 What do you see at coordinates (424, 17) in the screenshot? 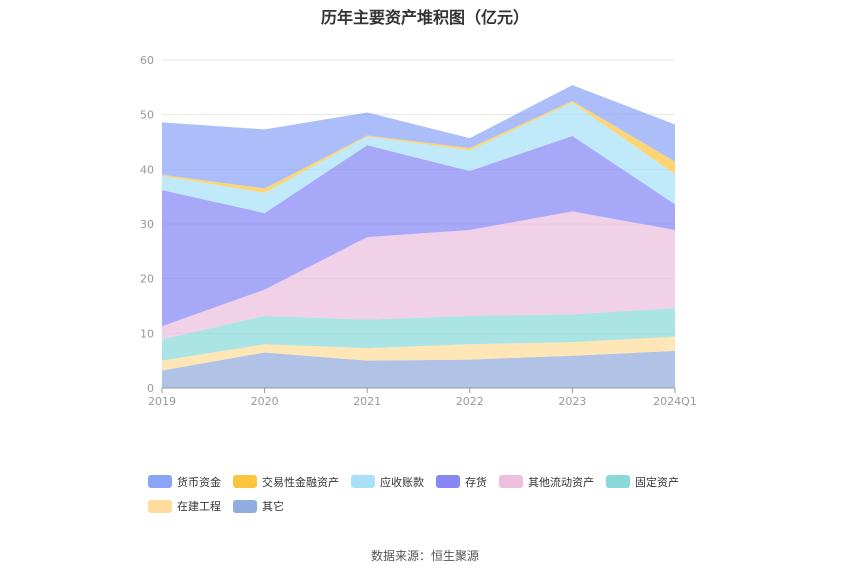
I see `chart-title: 历年主要资产堆积图（亿元）` at bounding box center [424, 17].